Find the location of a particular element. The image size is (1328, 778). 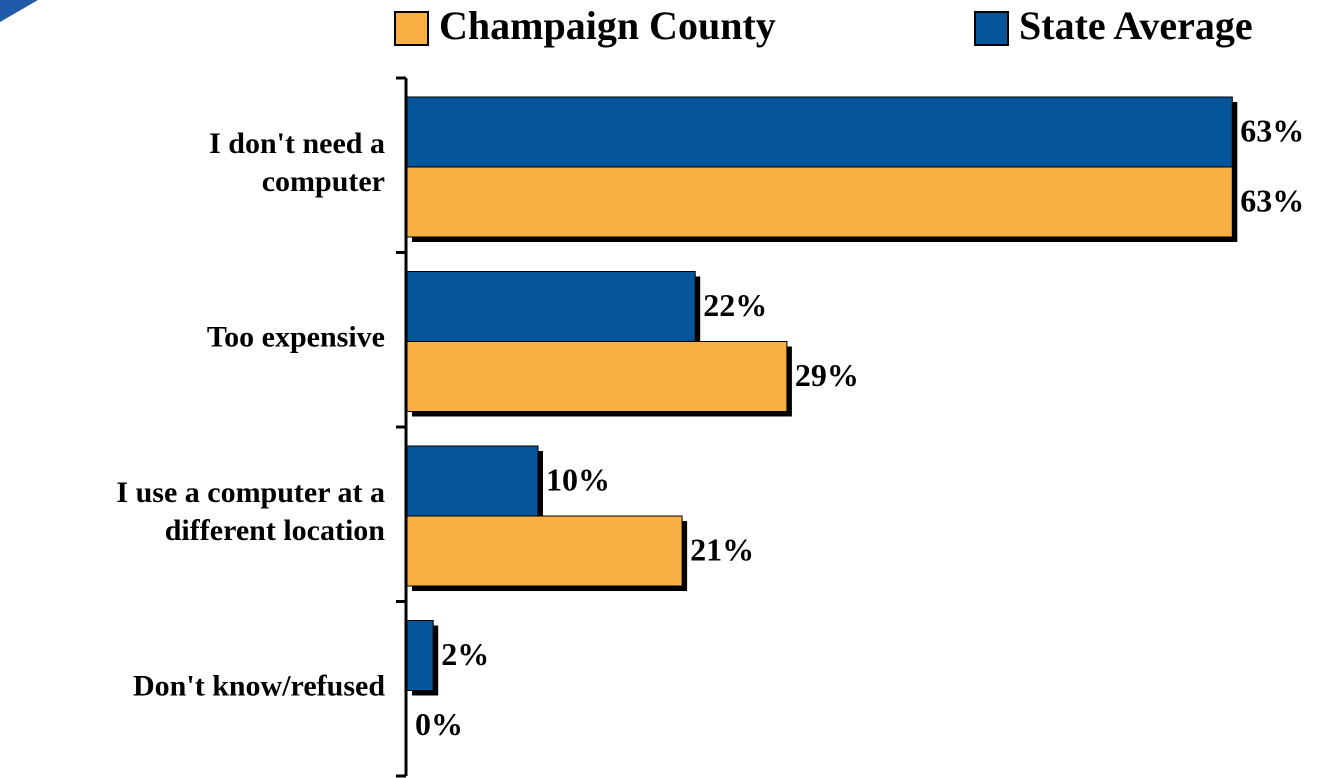

value-label: 21% is located at coordinates (722, 549).